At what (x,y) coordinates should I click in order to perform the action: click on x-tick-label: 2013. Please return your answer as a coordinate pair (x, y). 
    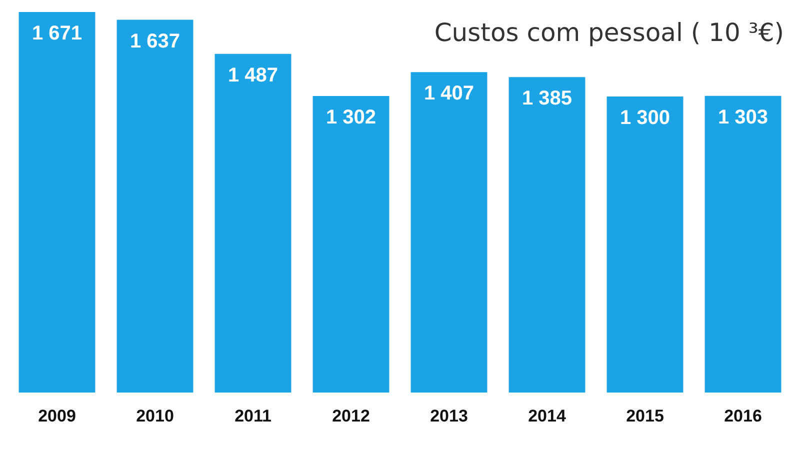
    Looking at the image, I should click on (449, 416).